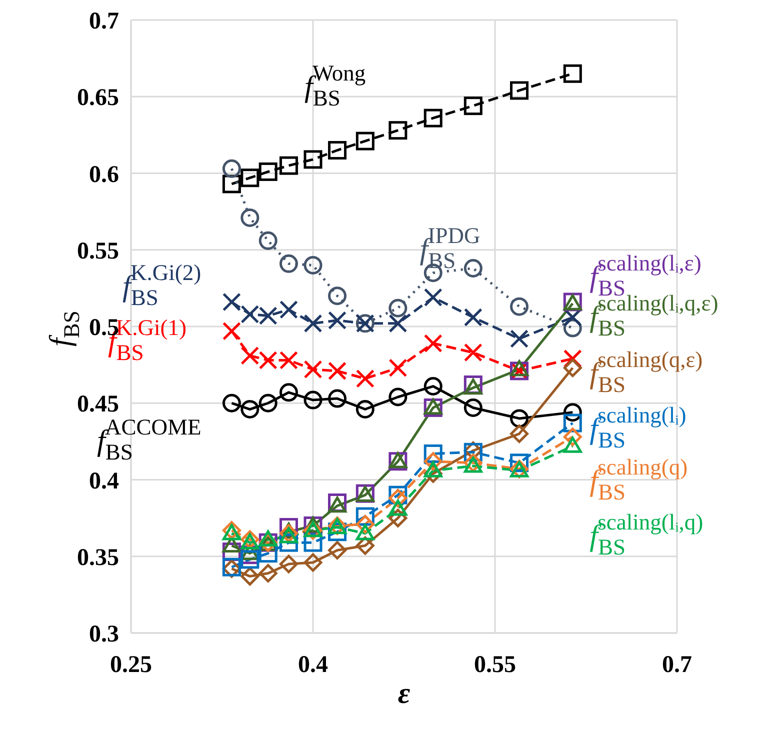  I want to click on y-tick-label: 0.65, so click(98, 98).